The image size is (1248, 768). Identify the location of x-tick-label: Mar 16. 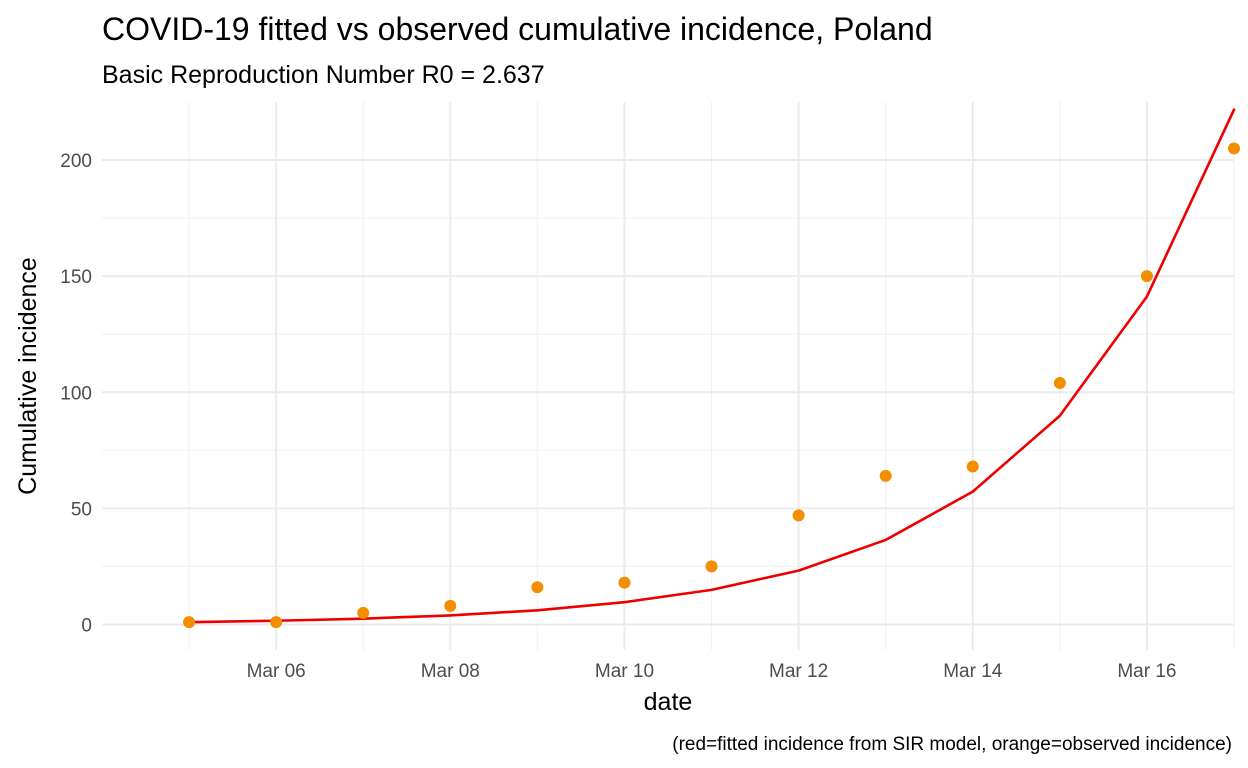
(1146, 671).